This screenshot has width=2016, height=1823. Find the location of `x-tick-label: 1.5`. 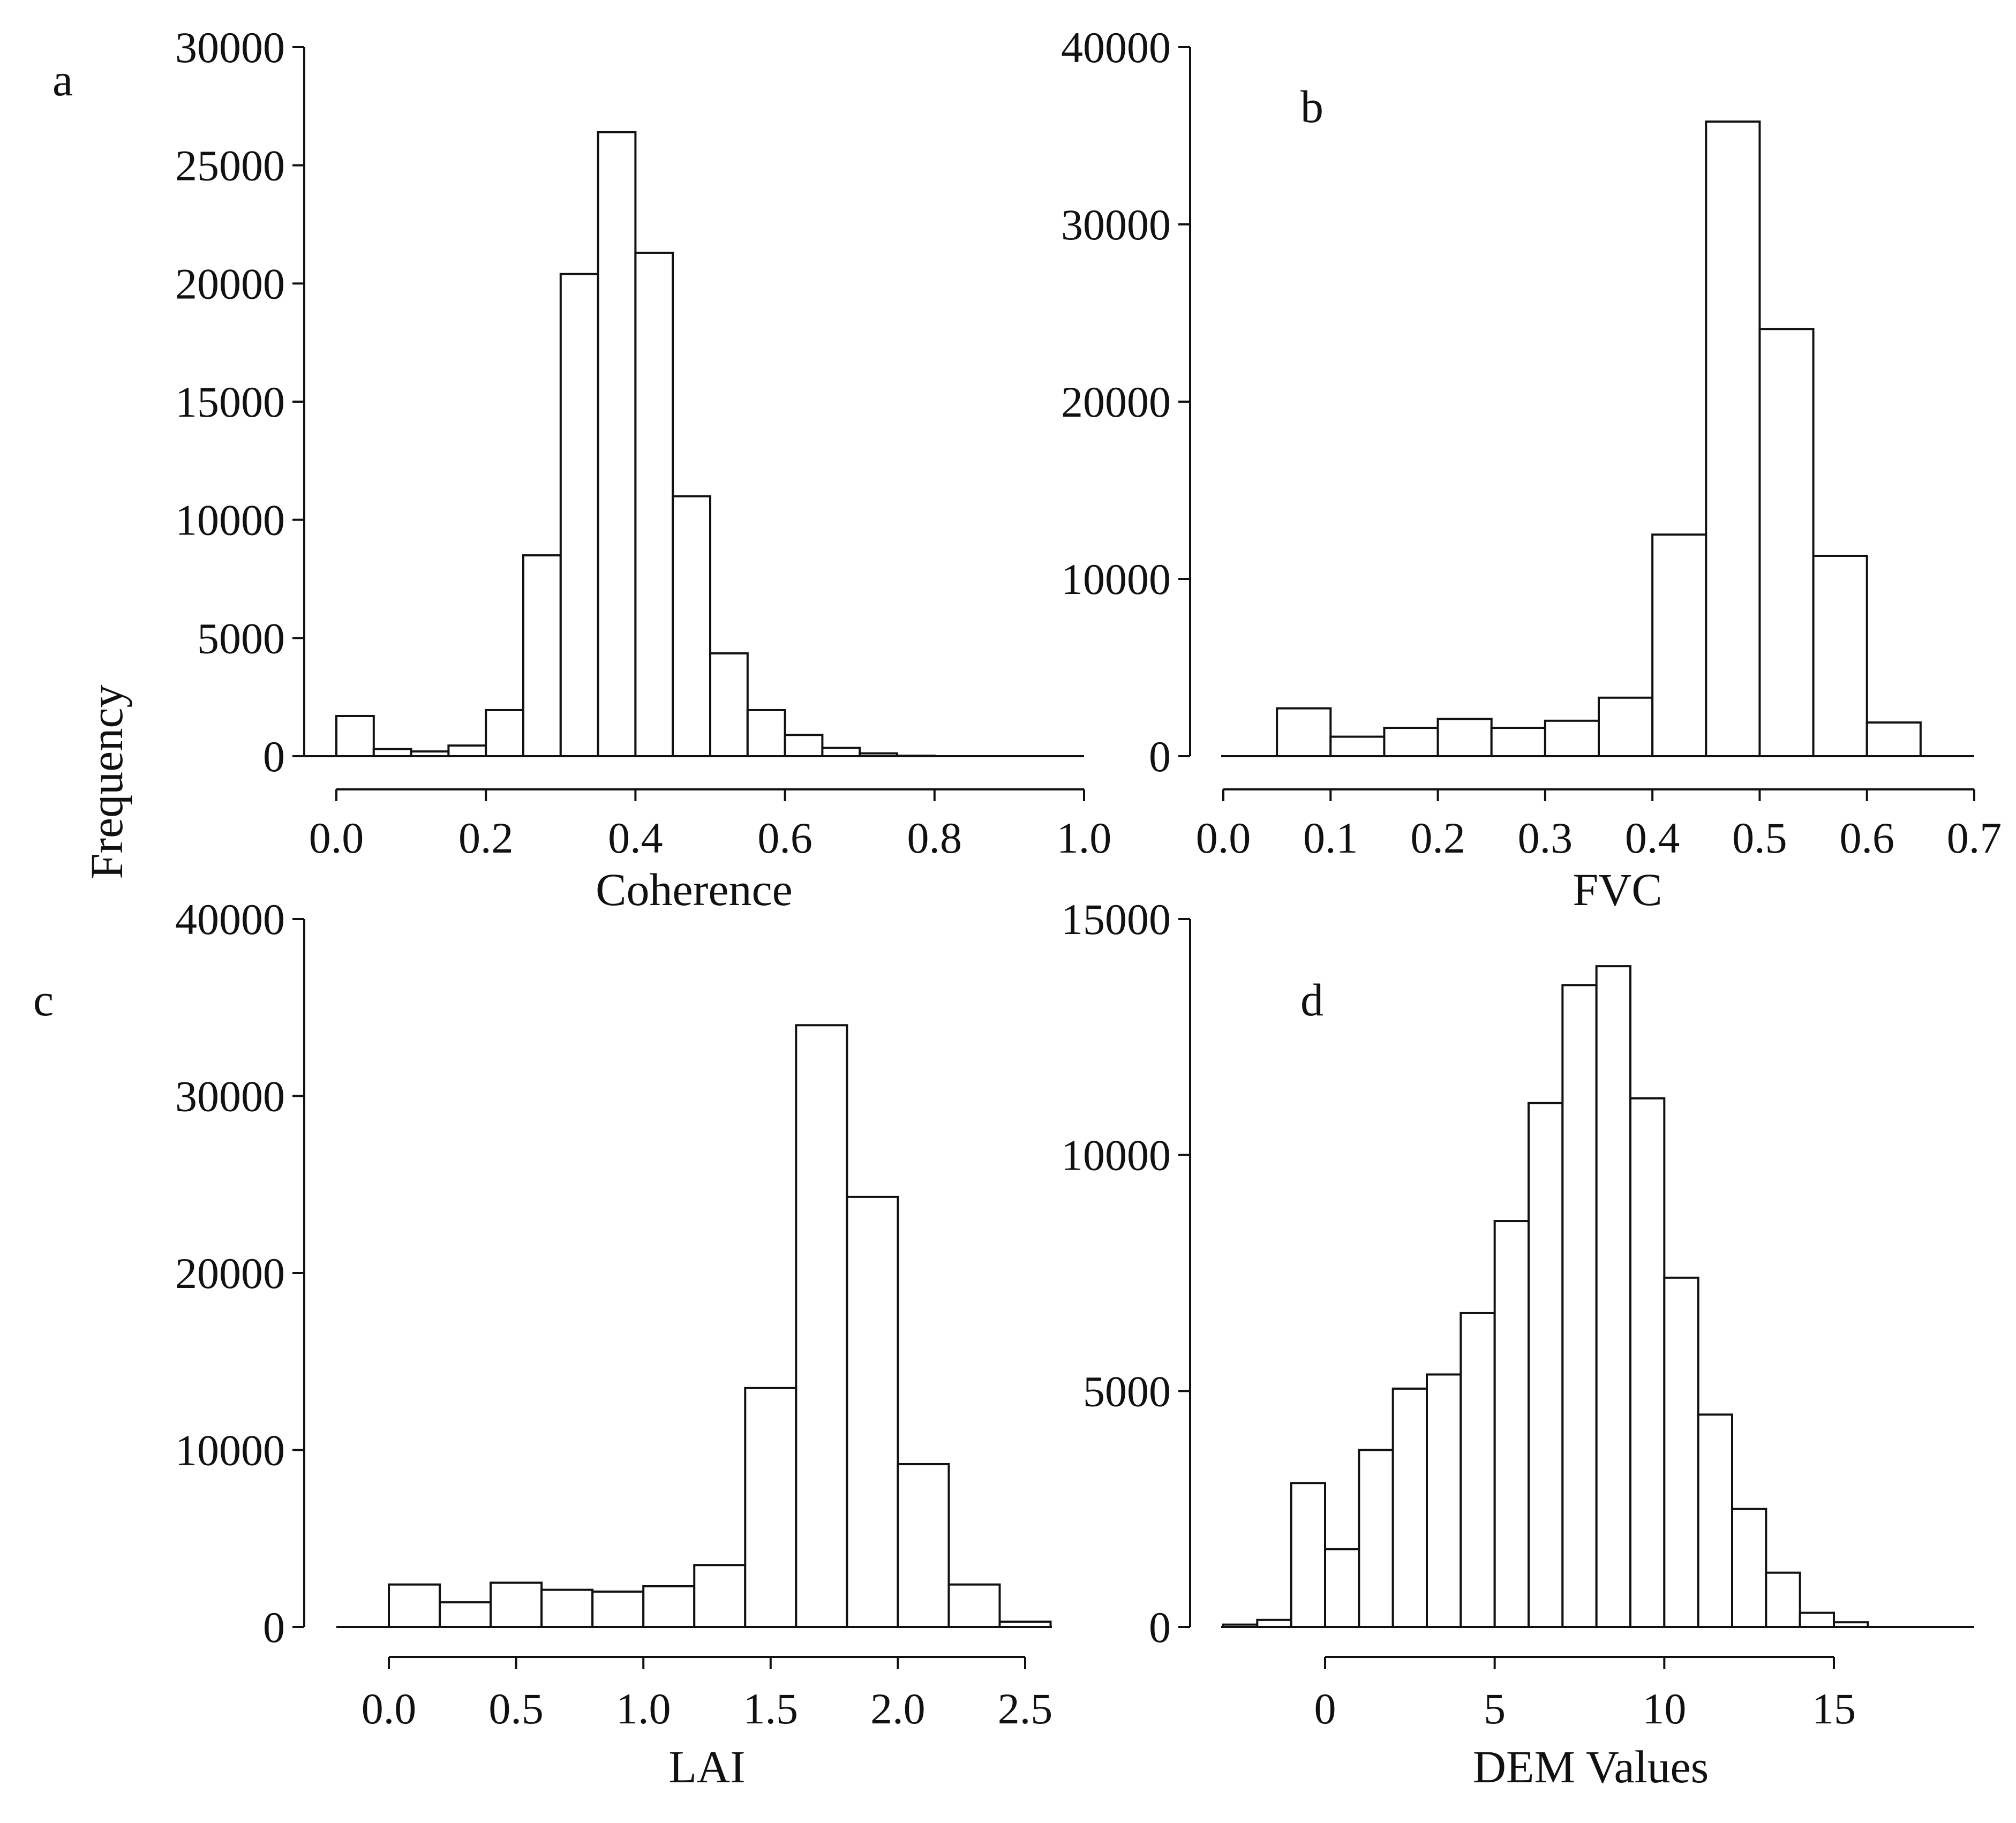

x-tick-label: 1.5 is located at coordinates (771, 1708).